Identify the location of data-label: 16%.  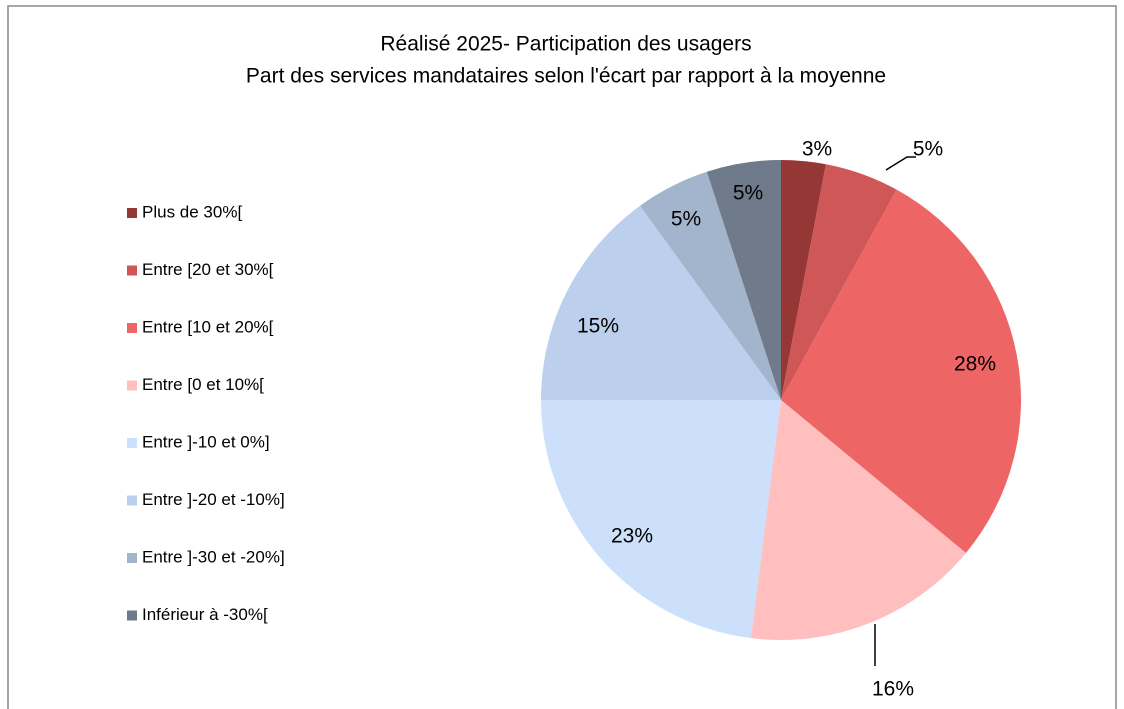
(893, 689).